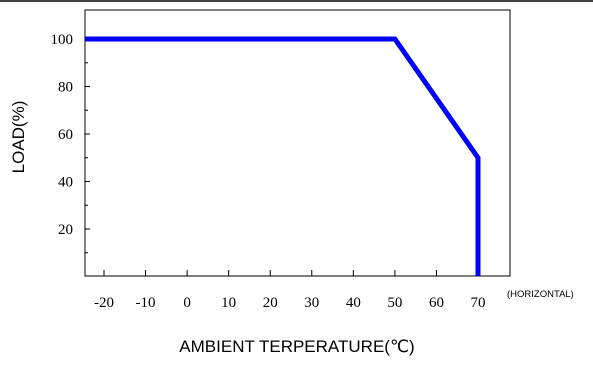 The width and height of the screenshot is (593, 367). Describe the element at coordinates (65, 135) in the screenshot. I see `y-tick-label: 60` at that location.